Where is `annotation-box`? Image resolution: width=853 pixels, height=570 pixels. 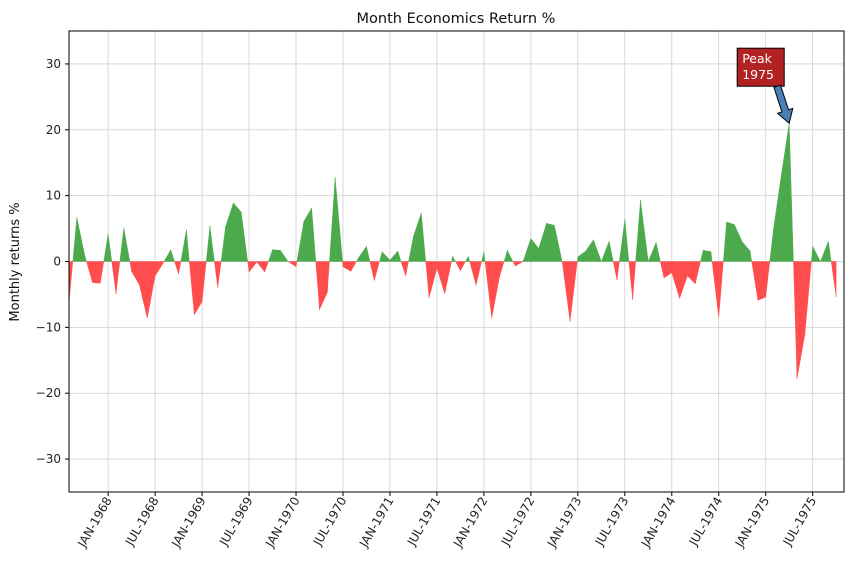 annotation-box is located at coordinates (760, 67).